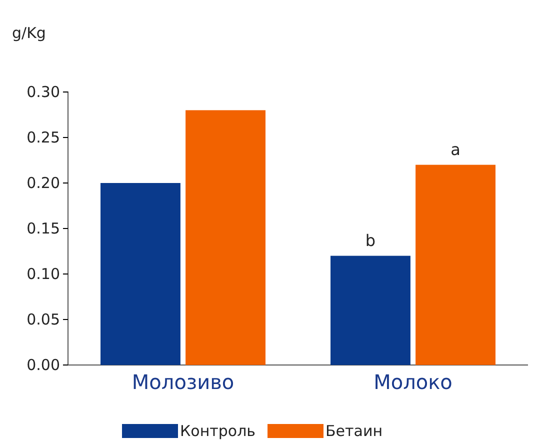 The image size is (539, 448). Describe the element at coordinates (455, 149) in the screenshot. I see `annotation: a` at that location.